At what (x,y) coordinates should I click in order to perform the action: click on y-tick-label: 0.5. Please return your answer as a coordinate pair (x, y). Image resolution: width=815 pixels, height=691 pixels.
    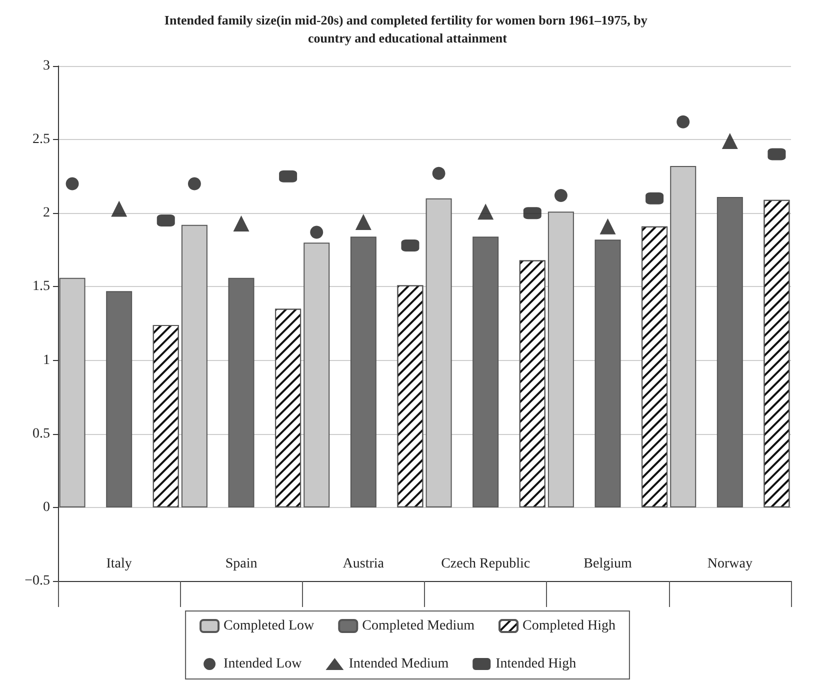
    Looking at the image, I should click on (41, 434).